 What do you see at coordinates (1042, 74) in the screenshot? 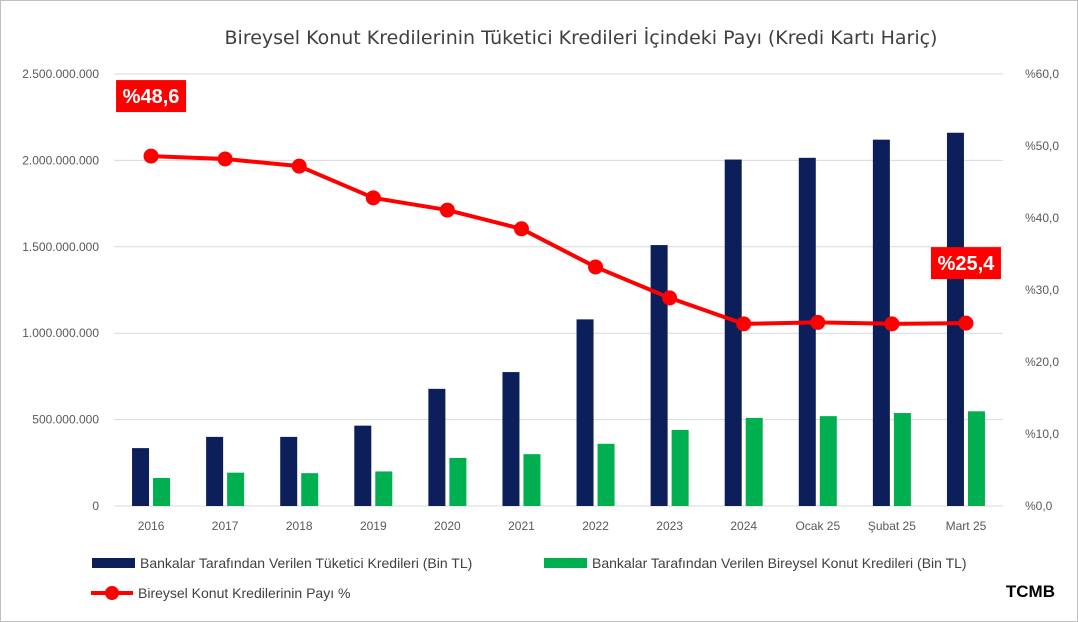
I see `right-axis-tick: %60,0` at bounding box center [1042, 74].